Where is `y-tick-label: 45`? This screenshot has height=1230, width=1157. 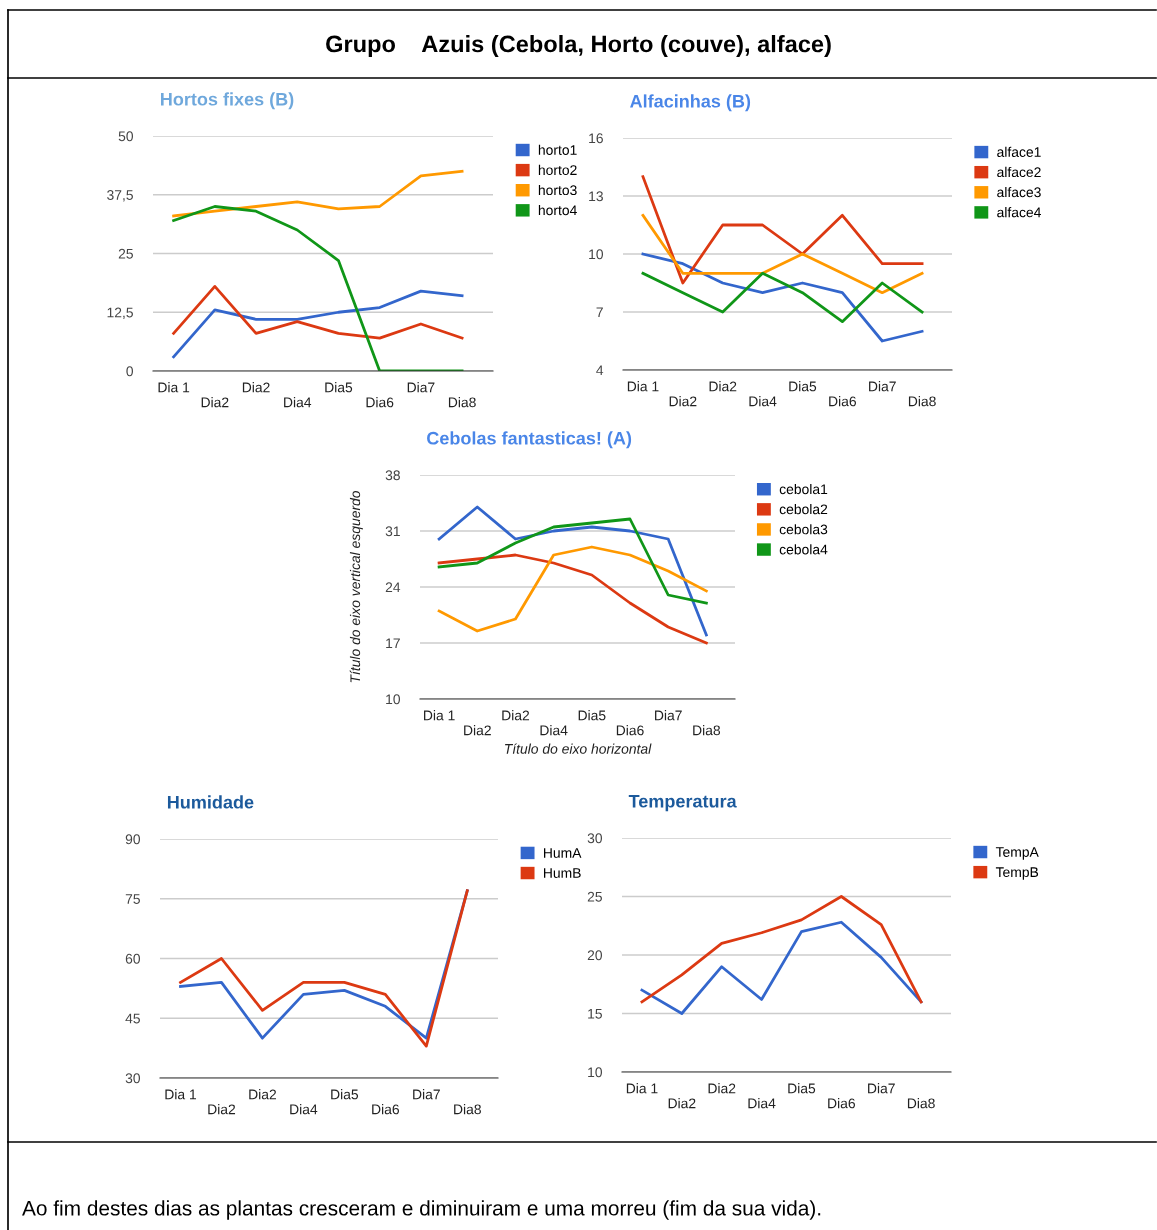 y-tick-label: 45 is located at coordinates (132, 1018).